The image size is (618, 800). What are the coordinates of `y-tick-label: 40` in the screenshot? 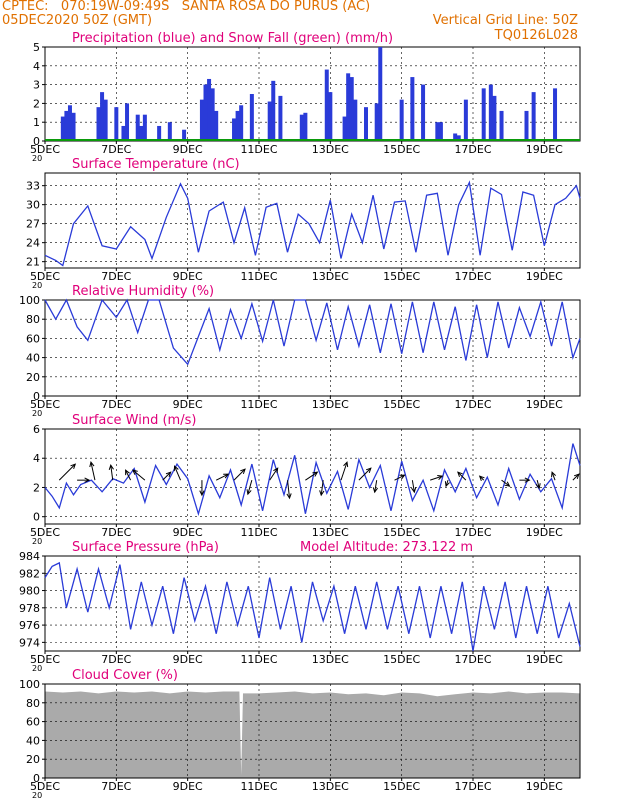 It's located at (33, 358).